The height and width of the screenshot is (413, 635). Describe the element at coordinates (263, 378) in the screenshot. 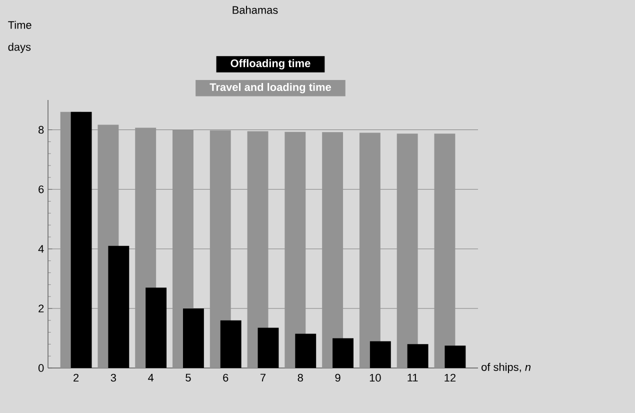

I see `x-tick-label: 7` at that location.